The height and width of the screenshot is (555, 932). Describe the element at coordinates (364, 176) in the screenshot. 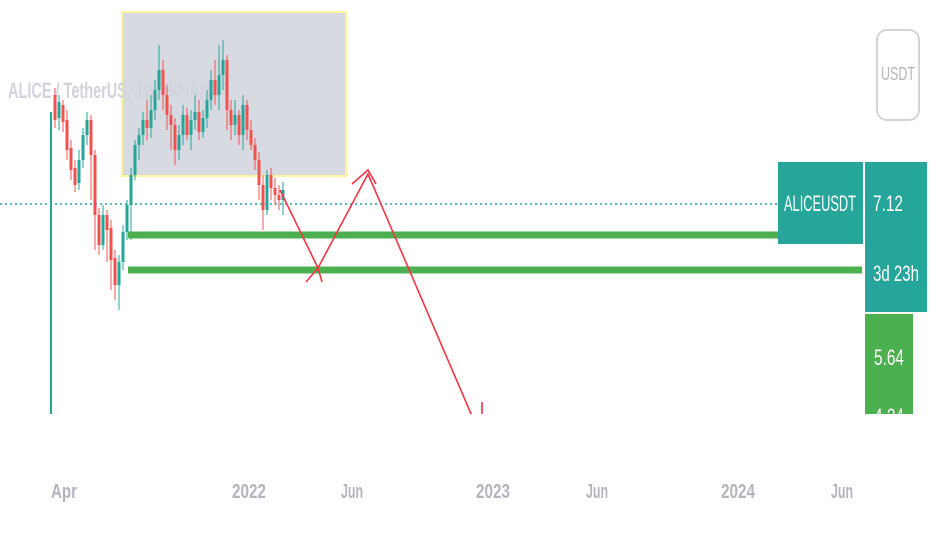

I see `projection-arrowhead-top` at that location.